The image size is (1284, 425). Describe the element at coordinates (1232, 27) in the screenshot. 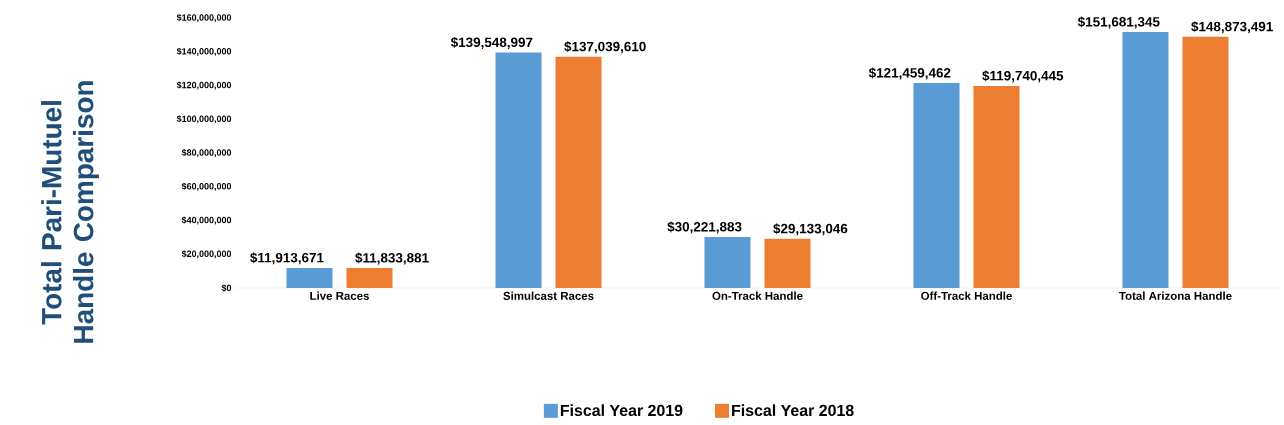

I see `data-label: $148,873,491` at that location.